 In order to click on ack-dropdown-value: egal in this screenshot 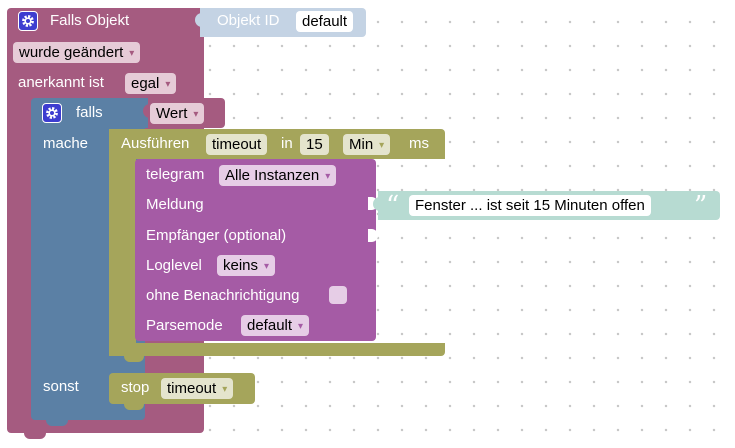, I will do `click(145, 83)`.